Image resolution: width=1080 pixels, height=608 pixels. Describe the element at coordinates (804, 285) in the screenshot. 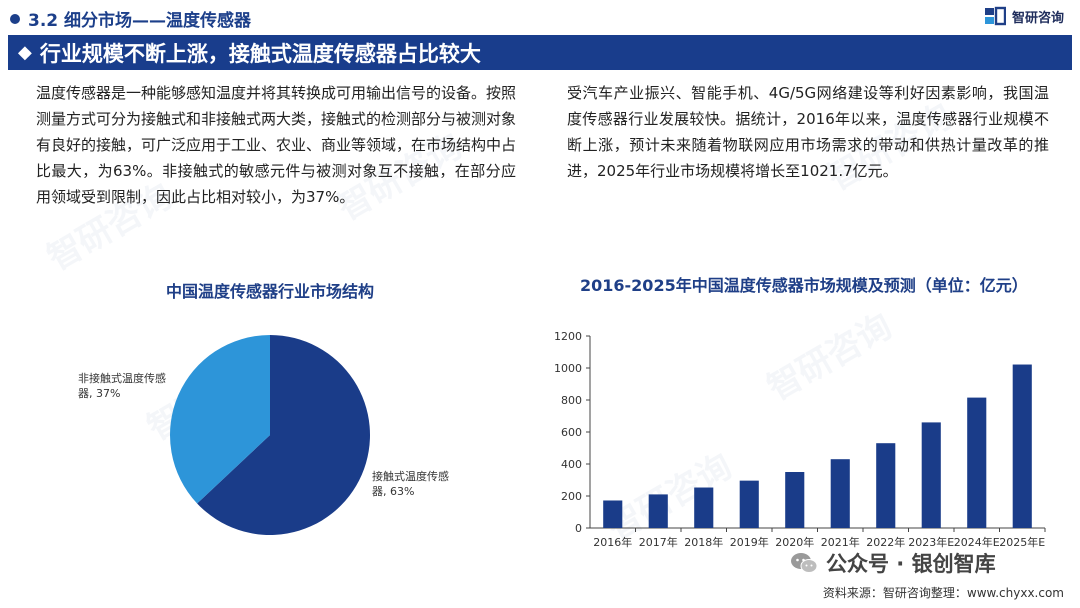

I see `bar-chart-title: 2016-2025年中国温度传感器市场规模及预测（单位：亿元）` at that location.